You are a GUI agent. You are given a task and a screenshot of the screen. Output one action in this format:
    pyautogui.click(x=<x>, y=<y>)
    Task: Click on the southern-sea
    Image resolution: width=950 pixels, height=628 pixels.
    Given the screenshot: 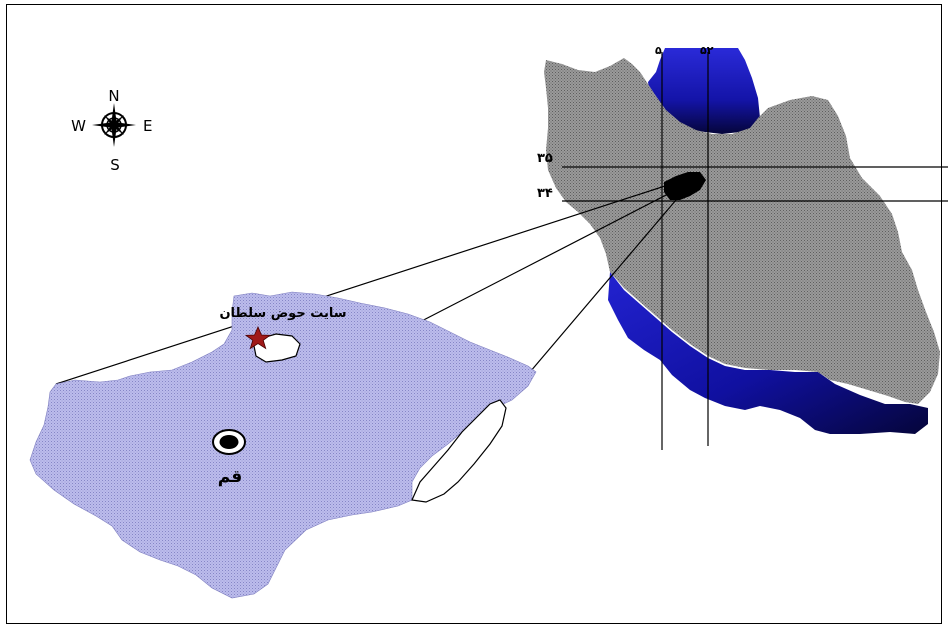 What is the action you would take?
    pyautogui.click(x=768, y=353)
    